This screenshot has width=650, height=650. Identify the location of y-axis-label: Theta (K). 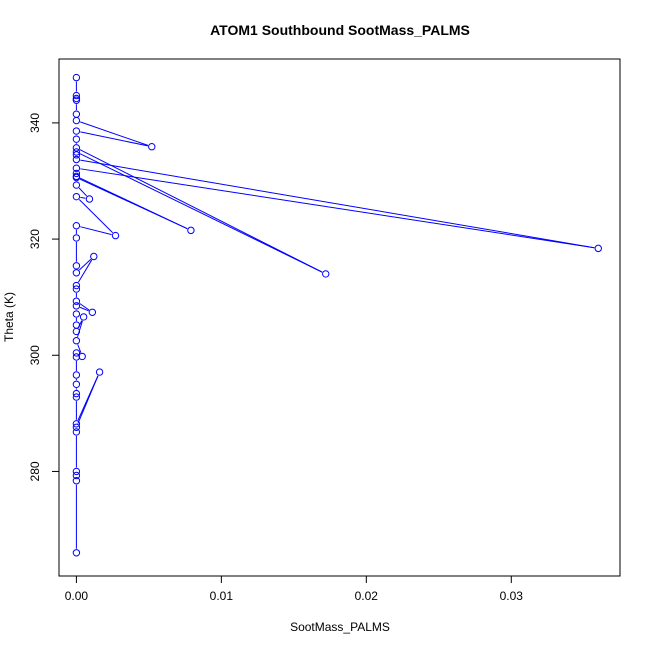
(9, 317).